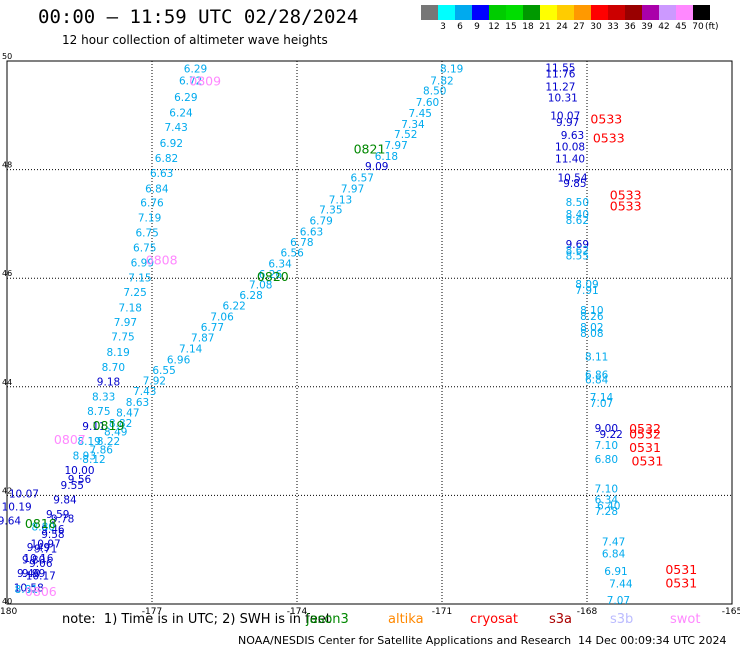 Image resolution: width=740 pixels, height=650 pixels. Describe the element at coordinates (606, 460) in the screenshot. I see `wave-height-value: 6.80` at that location.